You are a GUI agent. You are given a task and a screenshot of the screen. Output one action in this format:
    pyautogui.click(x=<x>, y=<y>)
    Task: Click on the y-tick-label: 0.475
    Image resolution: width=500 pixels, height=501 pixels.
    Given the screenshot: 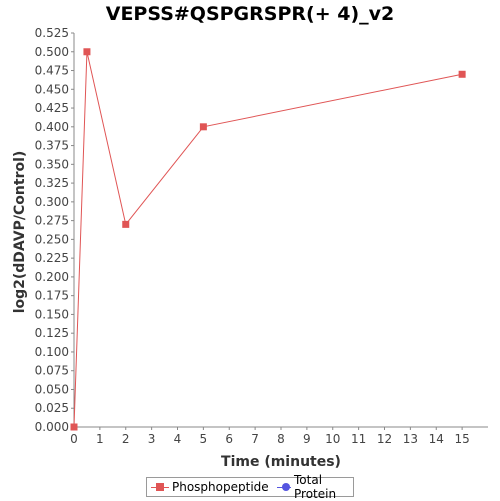 What is the action you would take?
    pyautogui.click(x=52, y=71)
    